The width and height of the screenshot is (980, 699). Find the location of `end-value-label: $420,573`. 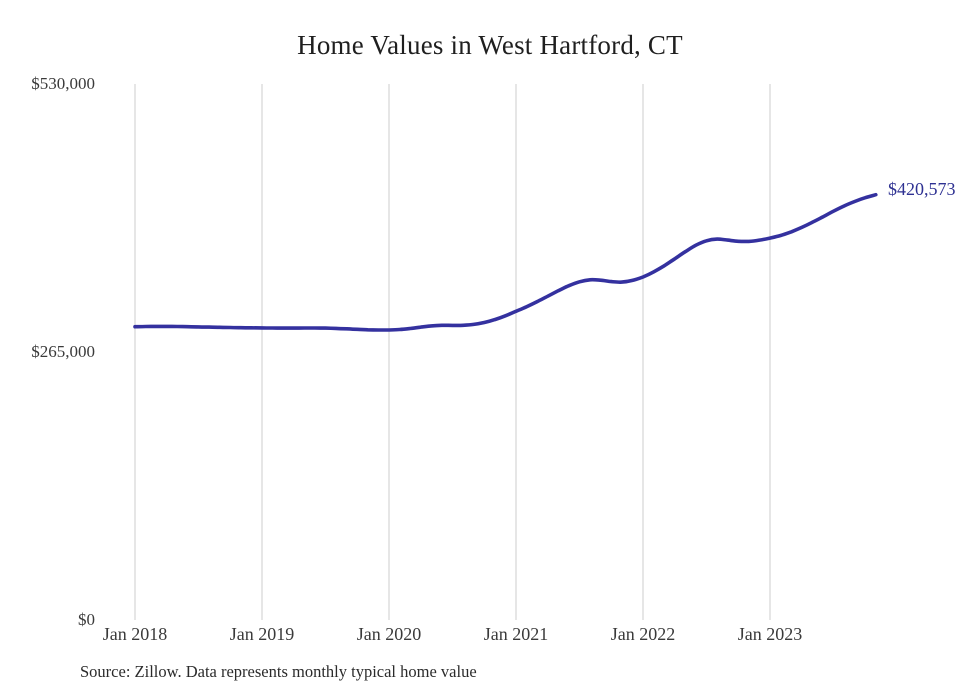

end-value-label: $420,573 is located at coordinates (922, 189).